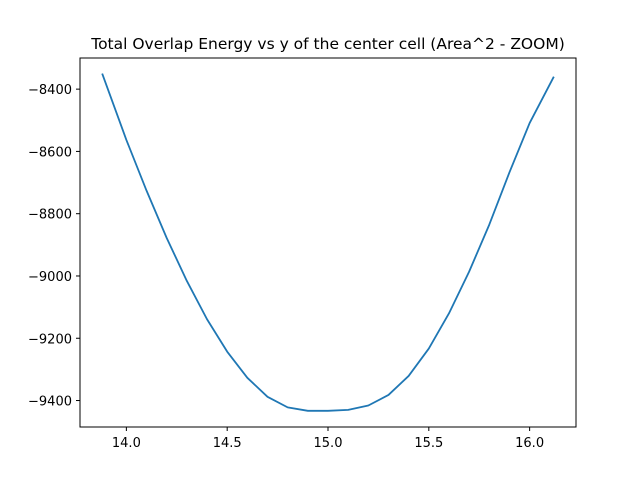 Image resolution: width=640 pixels, height=480 pixels. What do you see at coordinates (50, 277) in the screenshot?
I see `y-tick-label: −9000` at bounding box center [50, 277].